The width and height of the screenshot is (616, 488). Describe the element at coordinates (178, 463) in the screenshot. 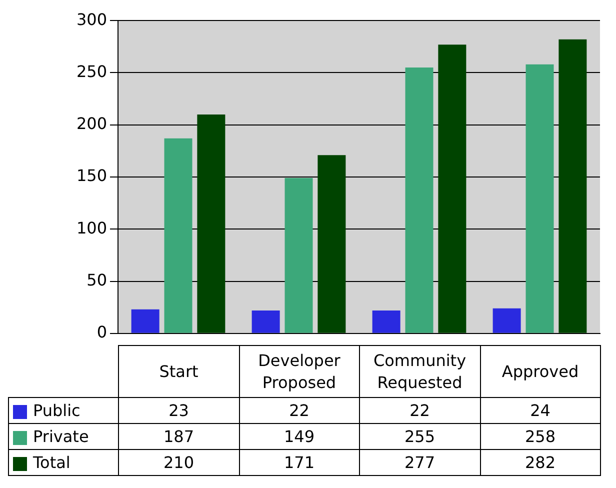

I see `data-label: 210` at that location.